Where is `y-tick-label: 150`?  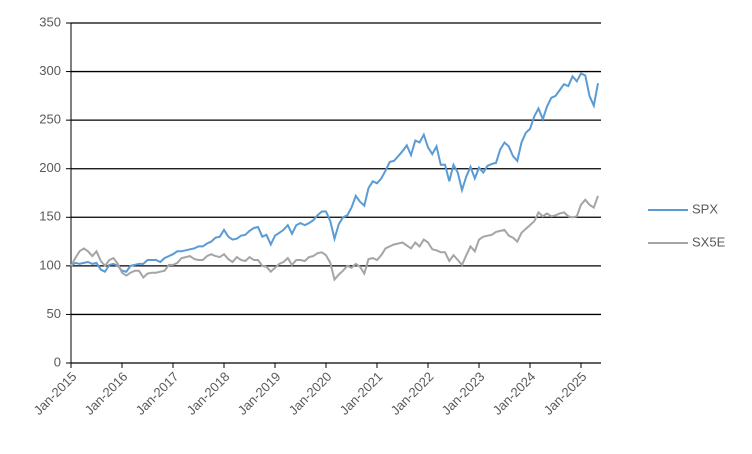 y-tick-label: 150 is located at coordinates (50, 216).